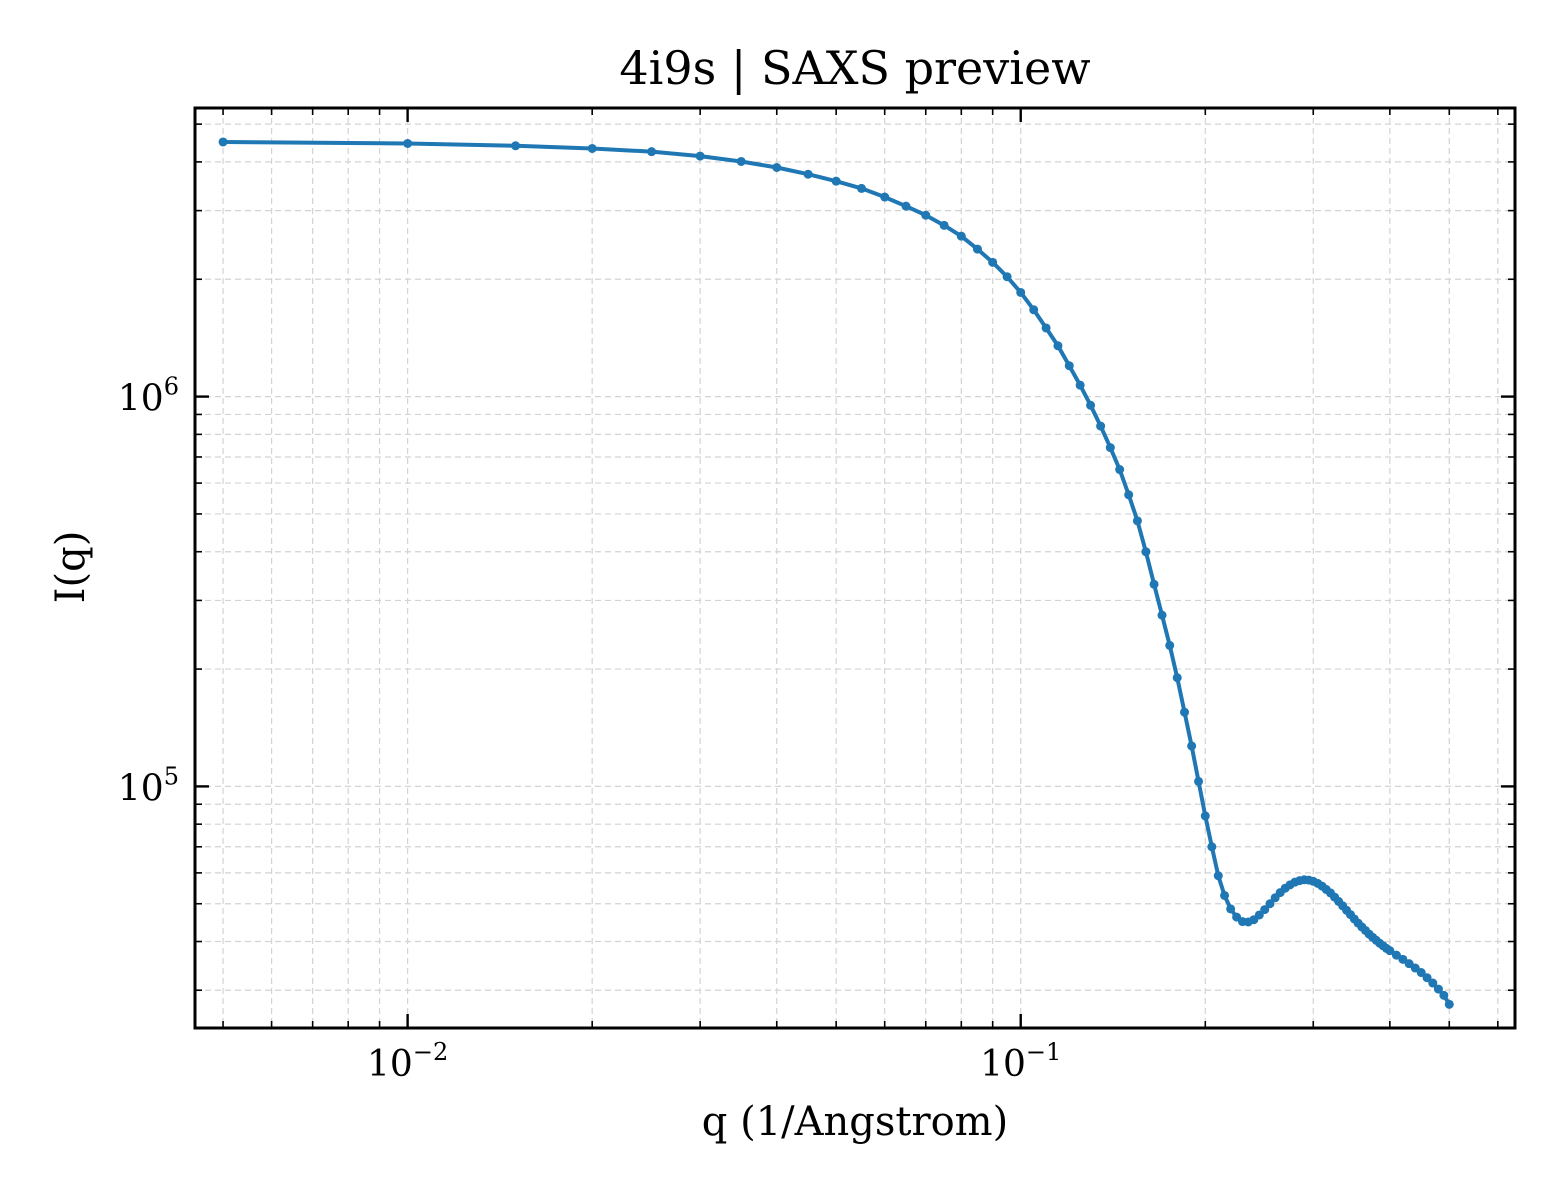 This screenshot has height=1200, width=1560. I want to click on y-tick-label-exponent: 5, so click(171, 776).